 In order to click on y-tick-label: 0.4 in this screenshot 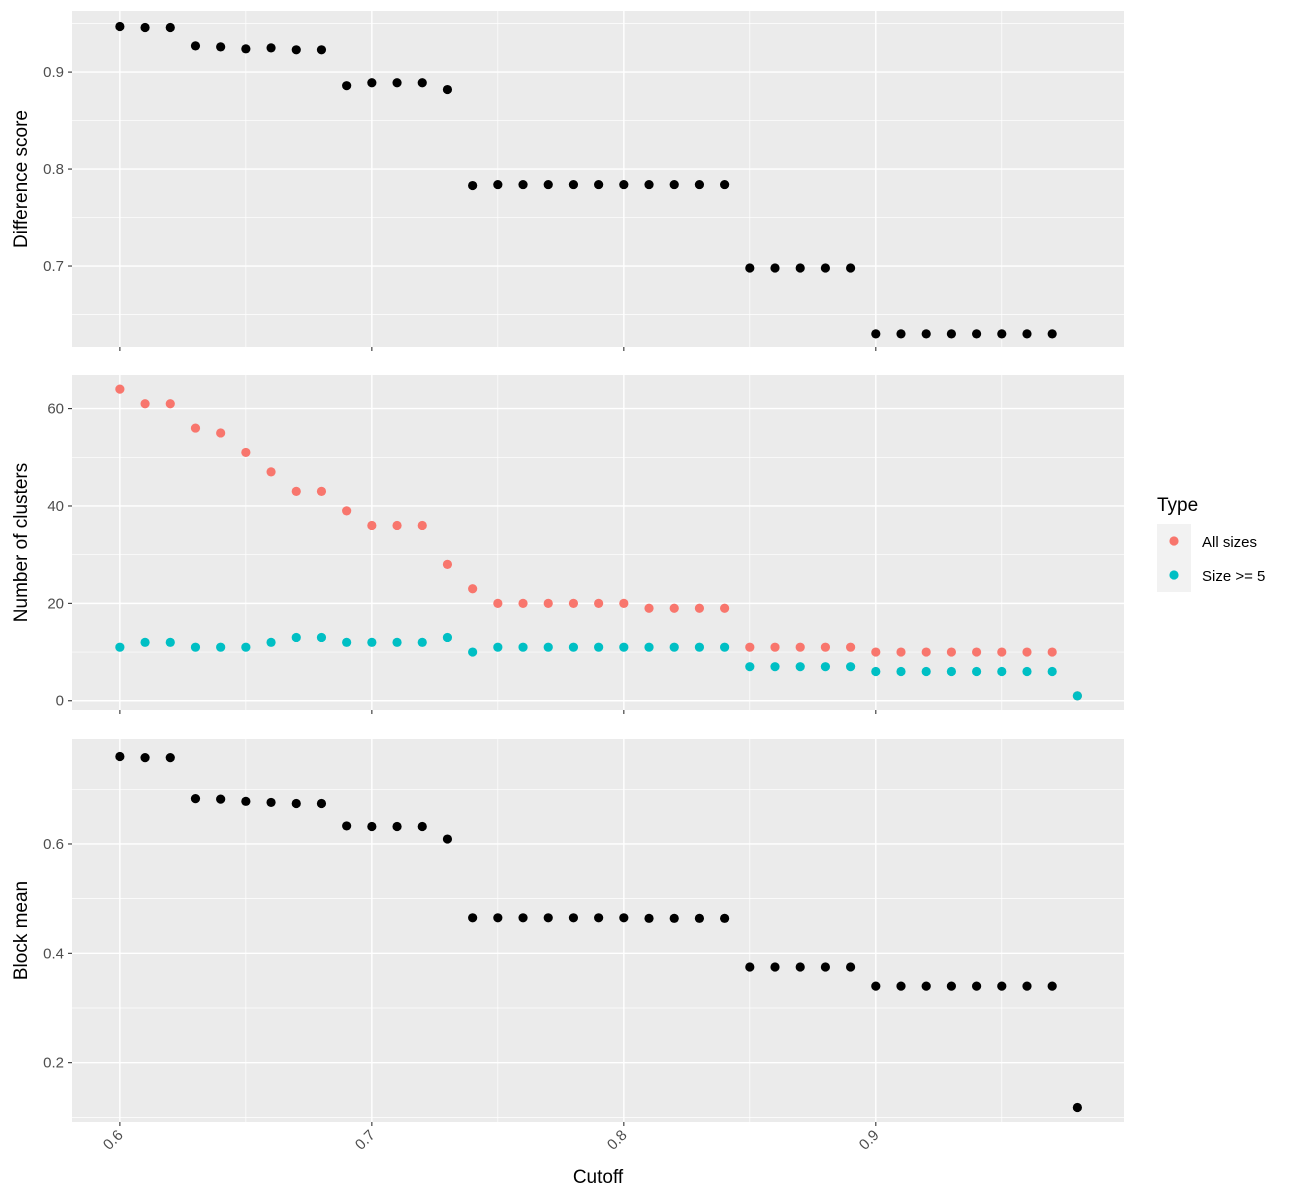, I will do `click(53, 953)`.